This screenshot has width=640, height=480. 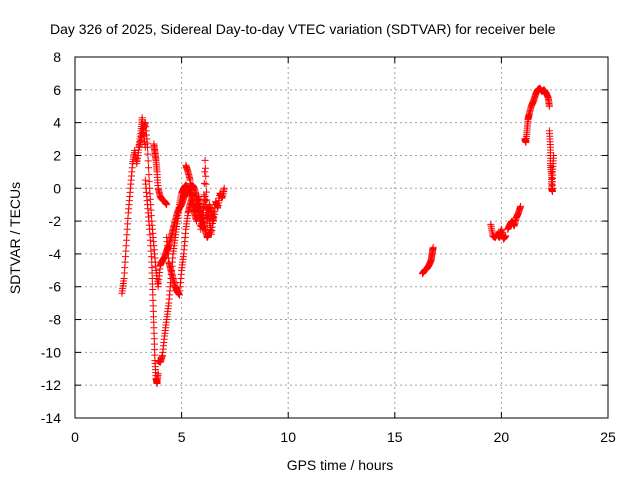 I want to click on x-tick-label: 10, so click(x=288, y=437).